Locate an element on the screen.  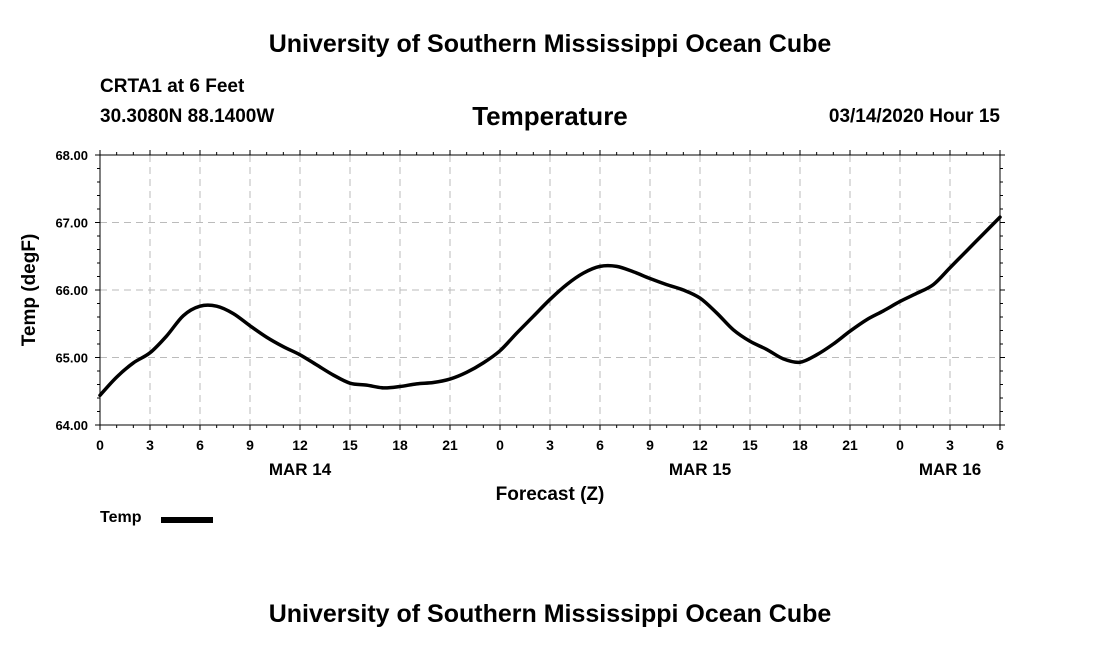
y-tick-labels: 64.00 65.00 66.00 67.00 68.00 is located at coordinates (71, 290).